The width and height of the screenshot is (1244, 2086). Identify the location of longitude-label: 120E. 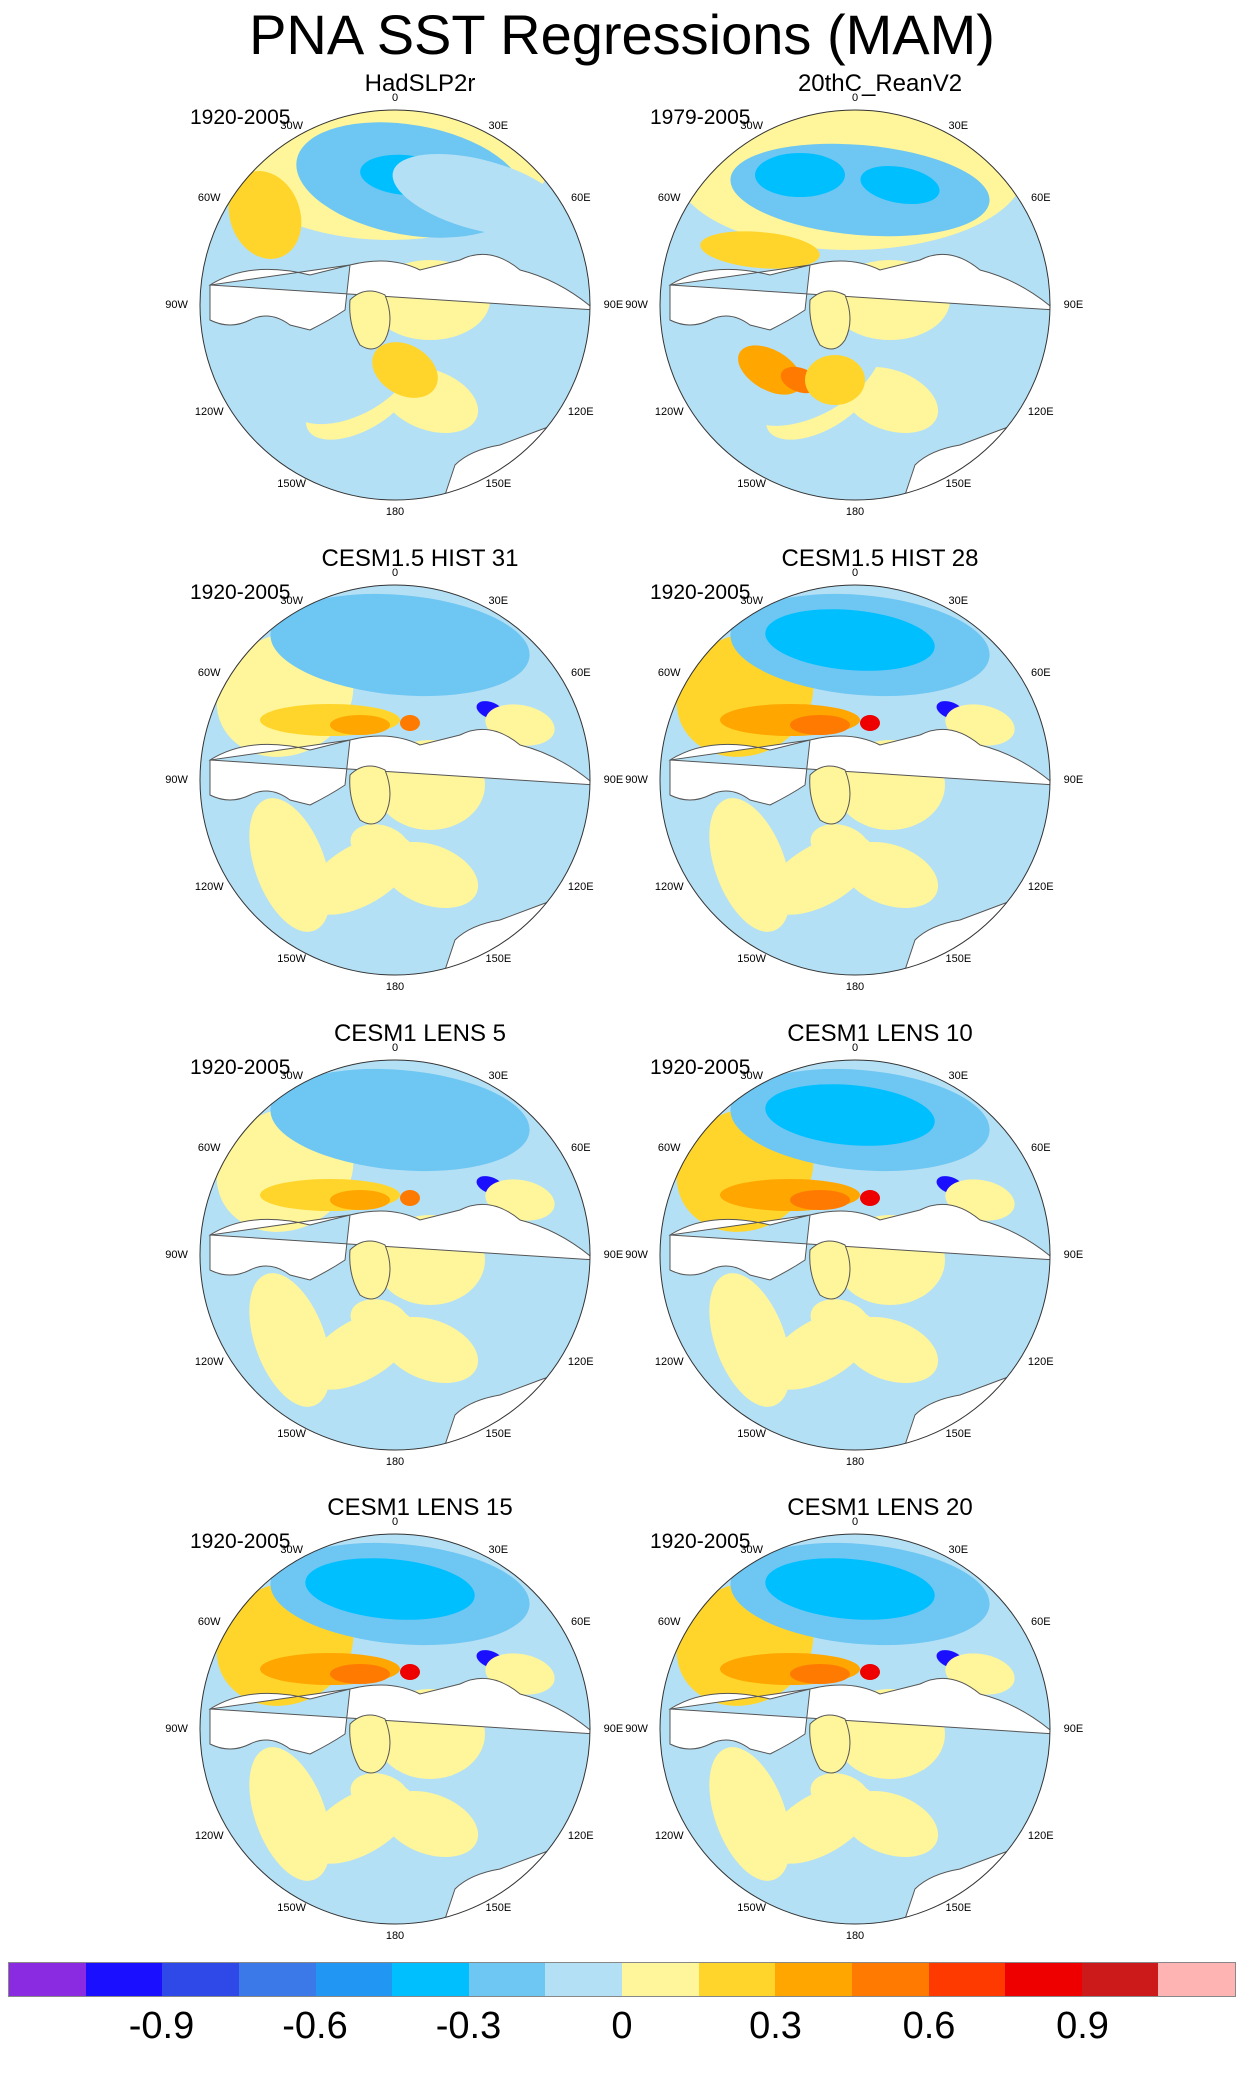
(1040, 412).